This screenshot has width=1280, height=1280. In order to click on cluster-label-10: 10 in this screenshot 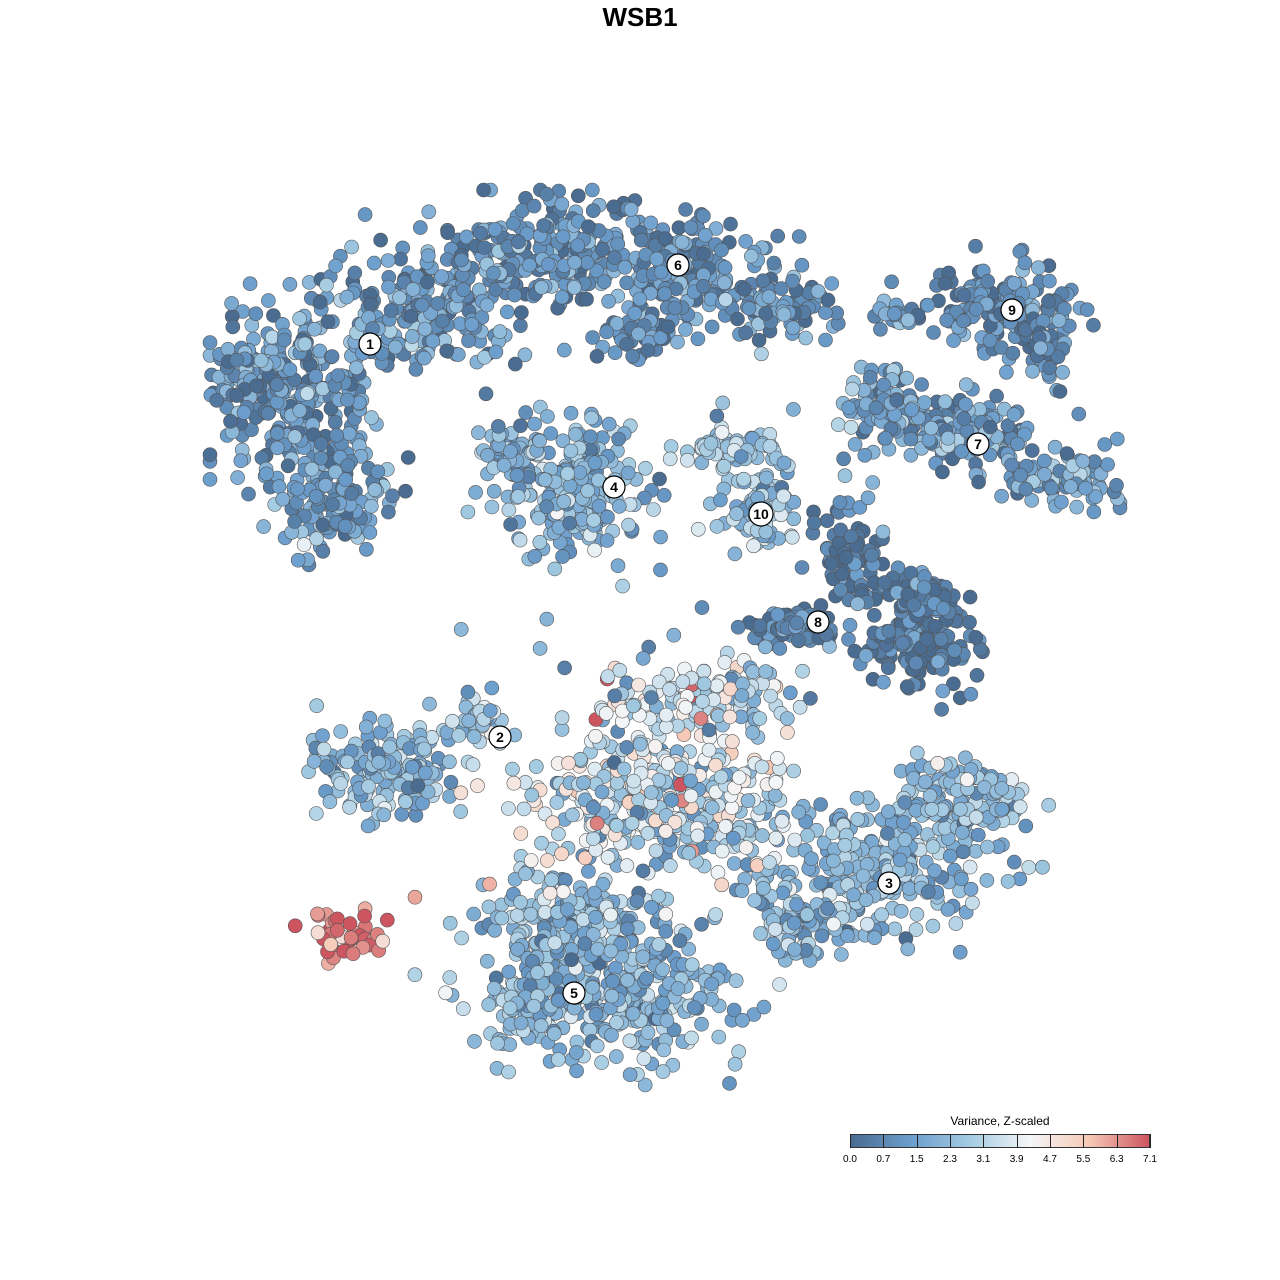, I will do `click(761, 514)`.